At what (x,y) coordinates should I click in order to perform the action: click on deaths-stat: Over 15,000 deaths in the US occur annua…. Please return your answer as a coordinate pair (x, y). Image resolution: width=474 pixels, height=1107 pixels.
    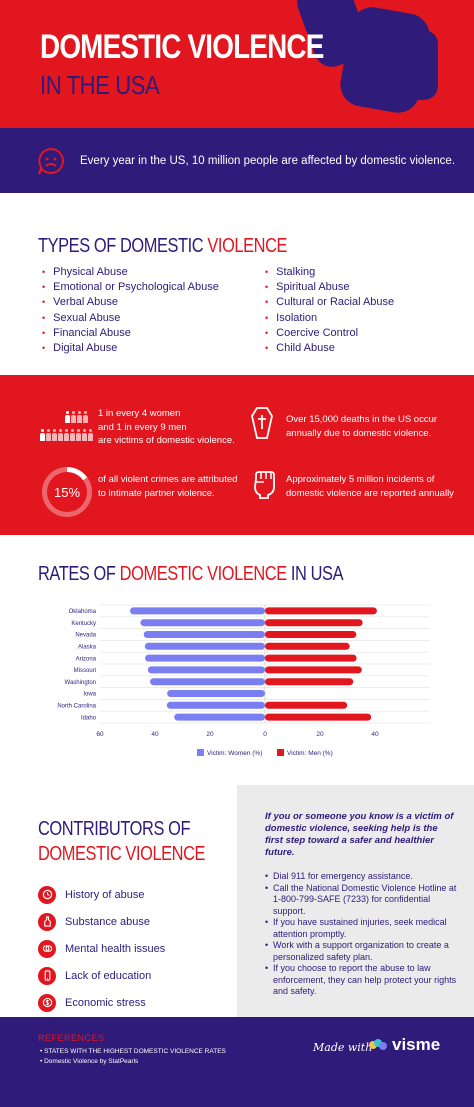
    Looking at the image, I should click on (362, 426).